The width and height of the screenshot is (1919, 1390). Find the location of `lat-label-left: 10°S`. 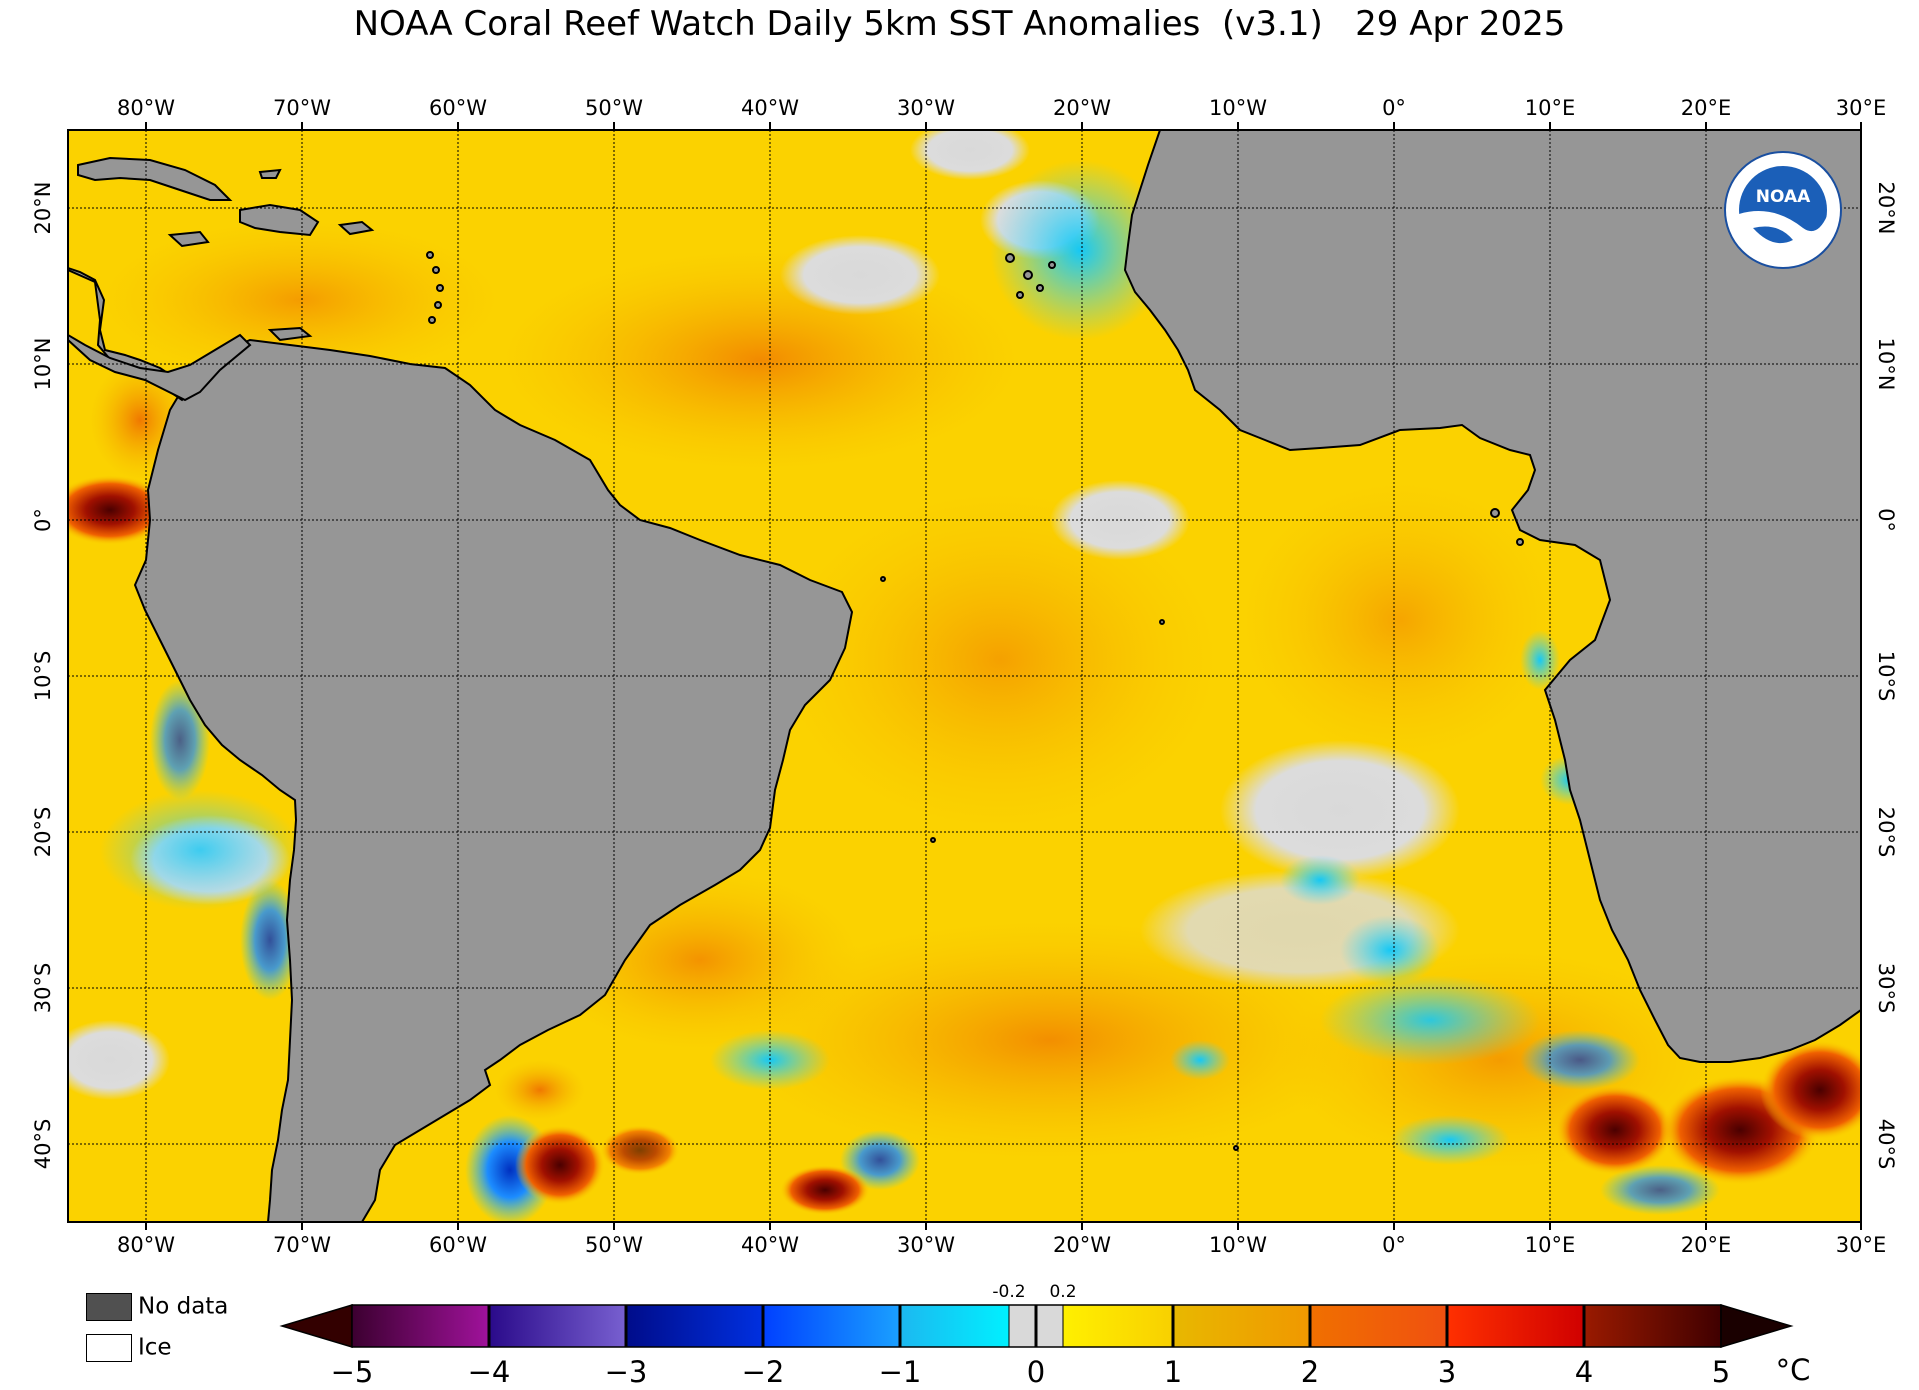

lat-label-left: 10°S is located at coordinates (43, 676).